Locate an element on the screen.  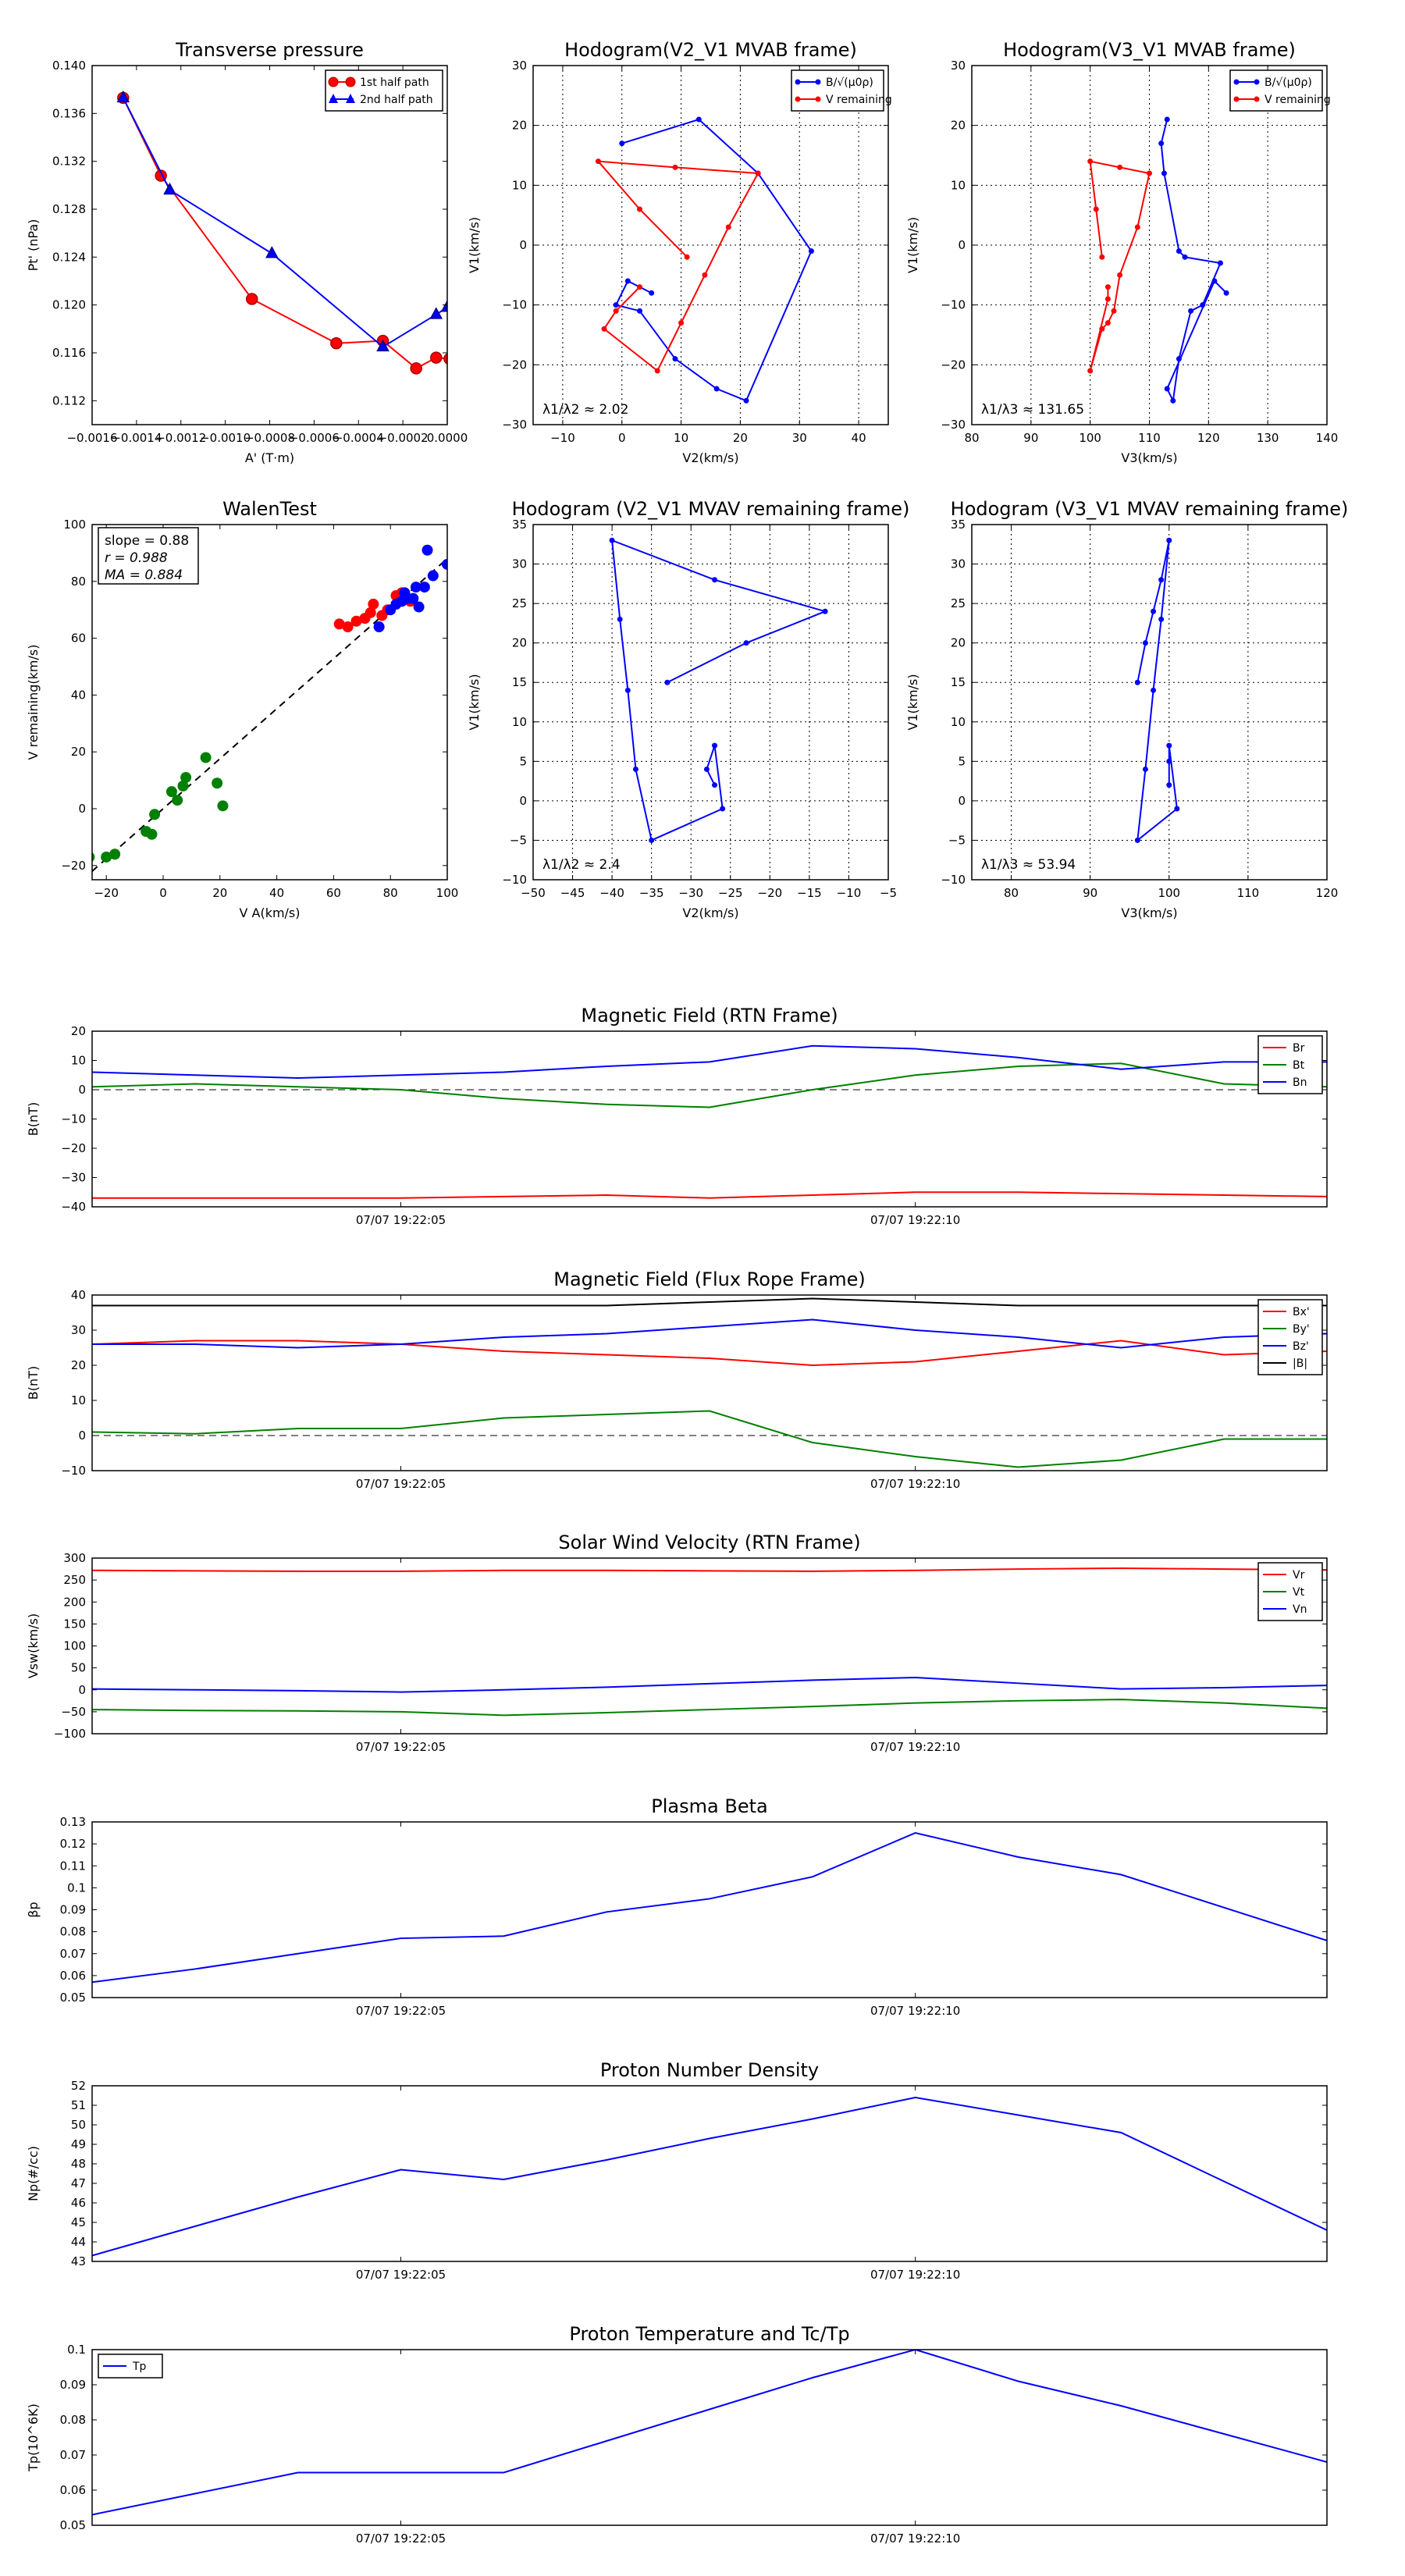
y-tick-label: −5 is located at coordinates (518, 840).